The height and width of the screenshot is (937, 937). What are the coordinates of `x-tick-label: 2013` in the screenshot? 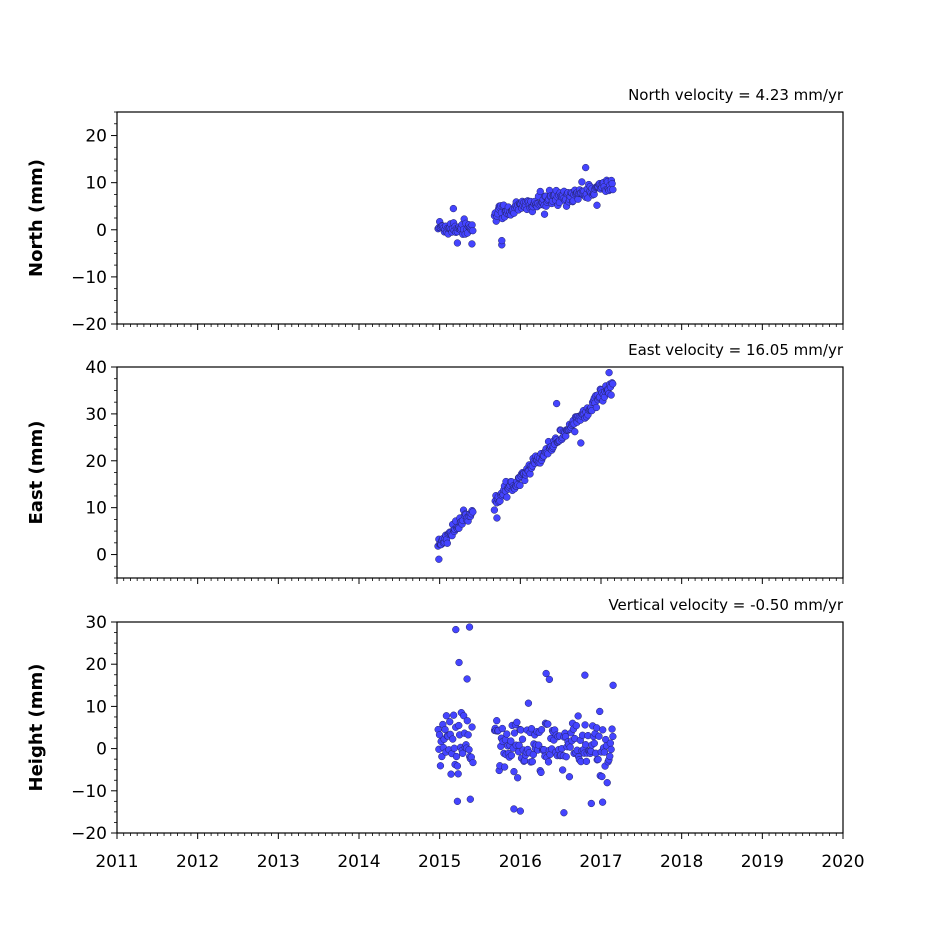 It's located at (278, 862).